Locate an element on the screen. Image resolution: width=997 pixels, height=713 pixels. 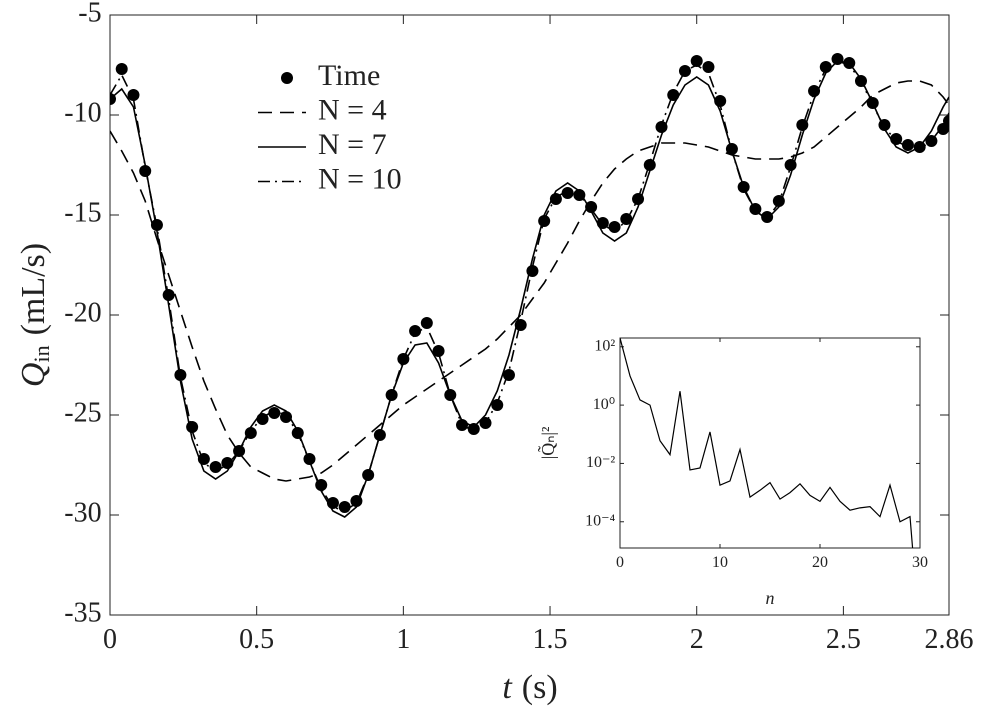
x-tick-label: 10 is located at coordinates (720, 562).